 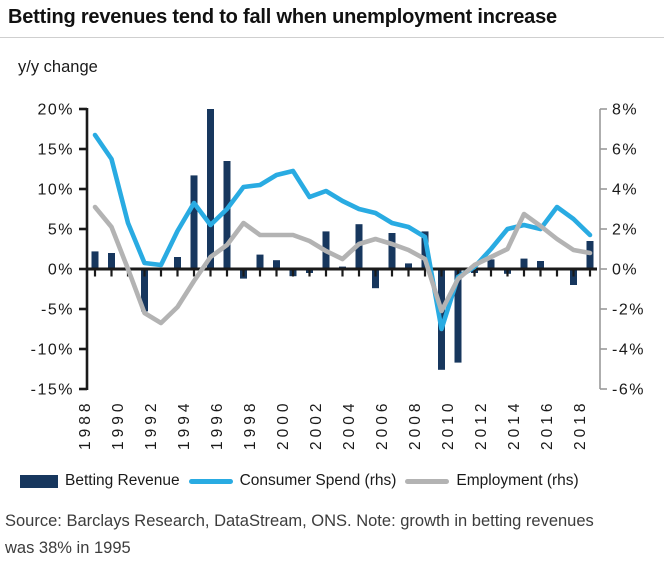 What do you see at coordinates (95, 260) in the screenshot?
I see `bar-1988` at bounding box center [95, 260].